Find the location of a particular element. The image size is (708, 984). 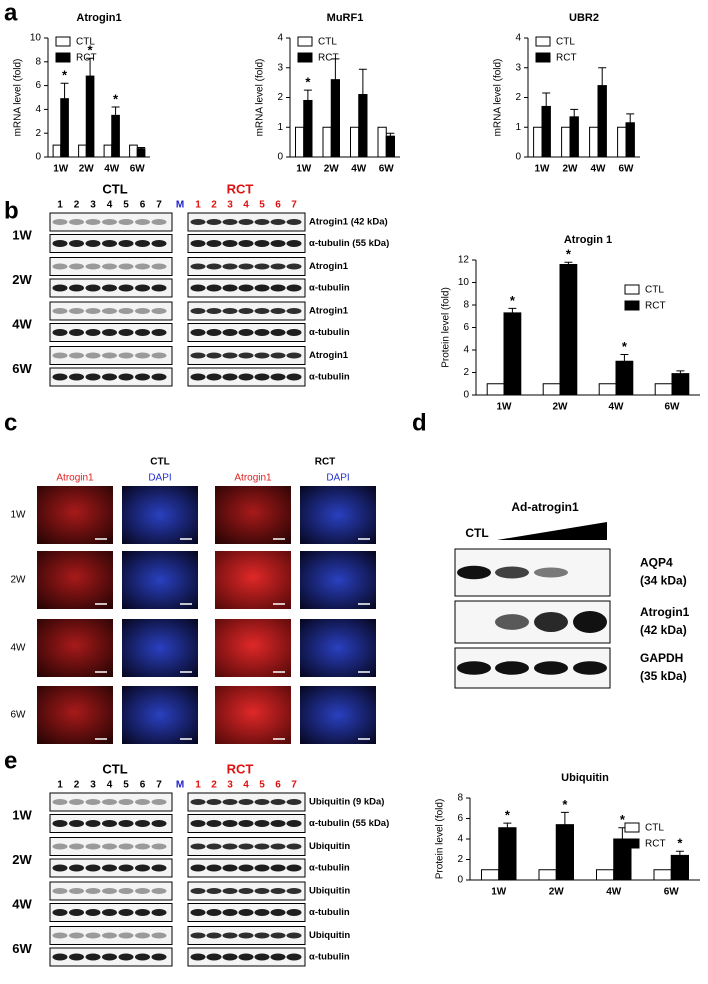

column-label: DAPI is located at coordinates (337, 478).